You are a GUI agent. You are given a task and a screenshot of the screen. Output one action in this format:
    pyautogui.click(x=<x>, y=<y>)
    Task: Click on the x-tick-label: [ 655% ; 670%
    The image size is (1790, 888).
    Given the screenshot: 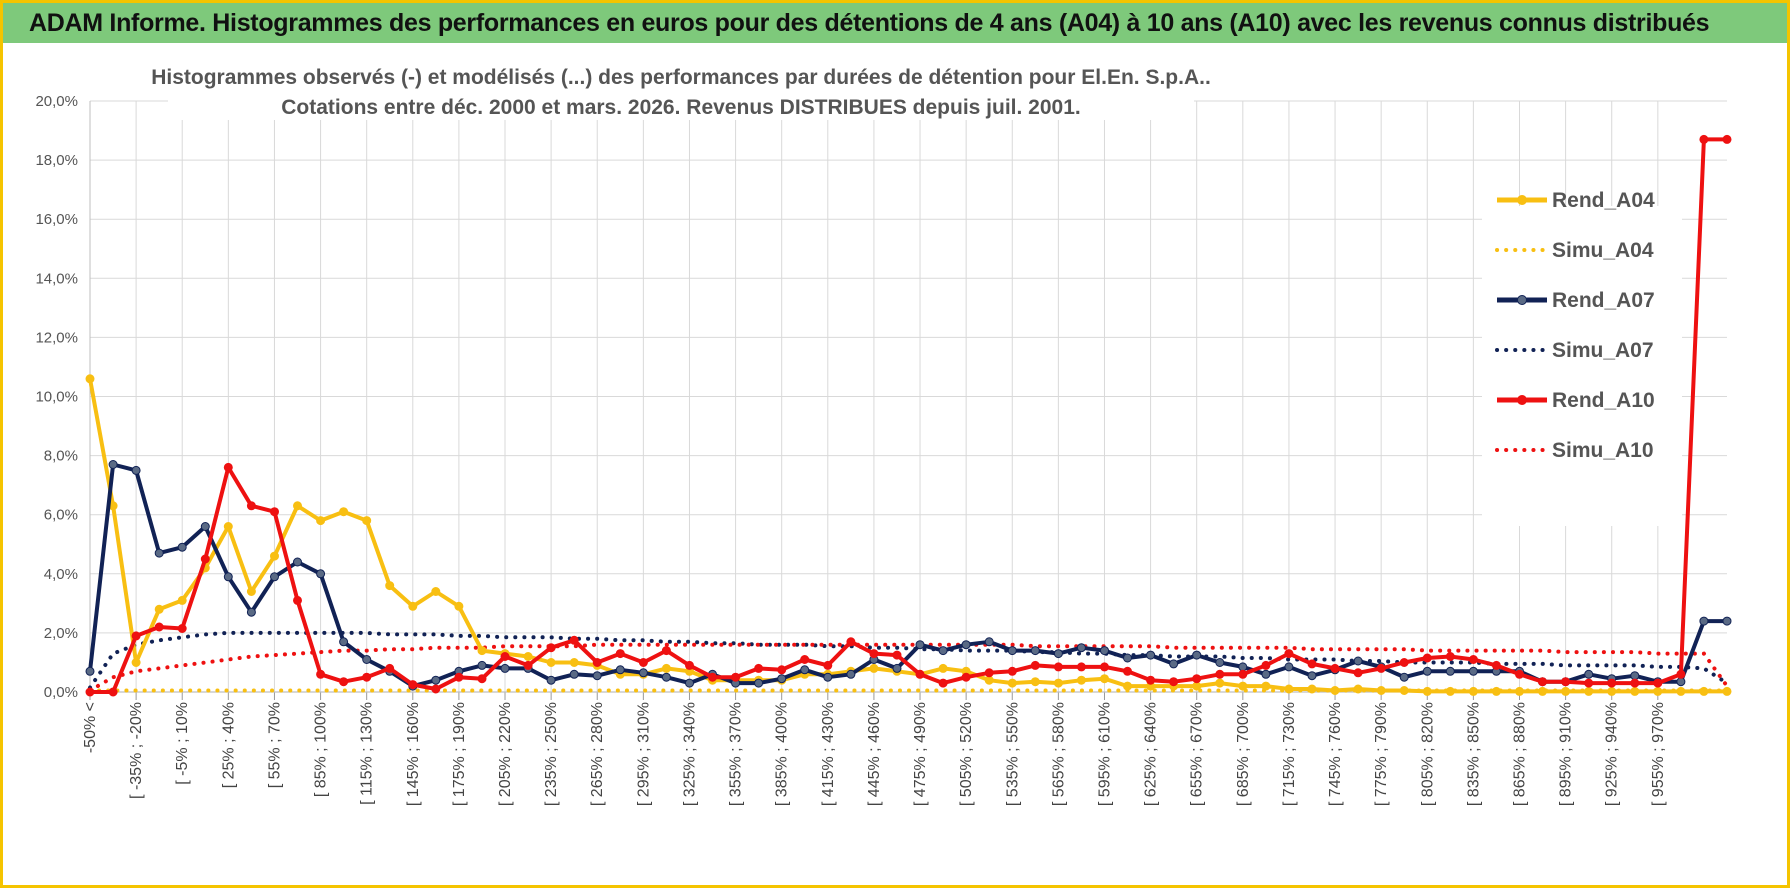 What is the action you would take?
    pyautogui.click(x=1197, y=754)
    